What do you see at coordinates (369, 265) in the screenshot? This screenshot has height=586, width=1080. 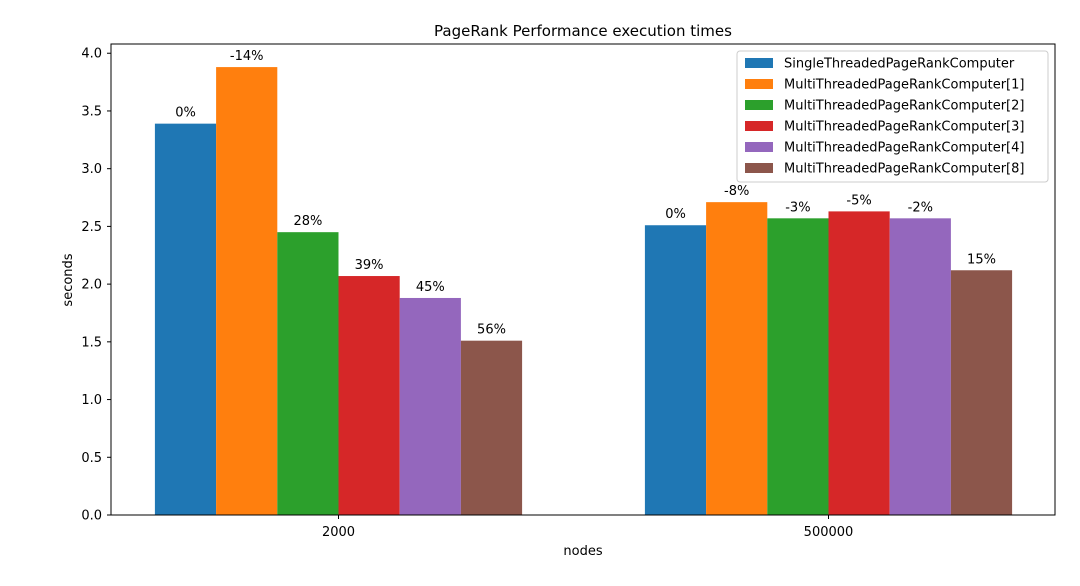 I see `bar-value-label: 39%` at bounding box center [369, 265].